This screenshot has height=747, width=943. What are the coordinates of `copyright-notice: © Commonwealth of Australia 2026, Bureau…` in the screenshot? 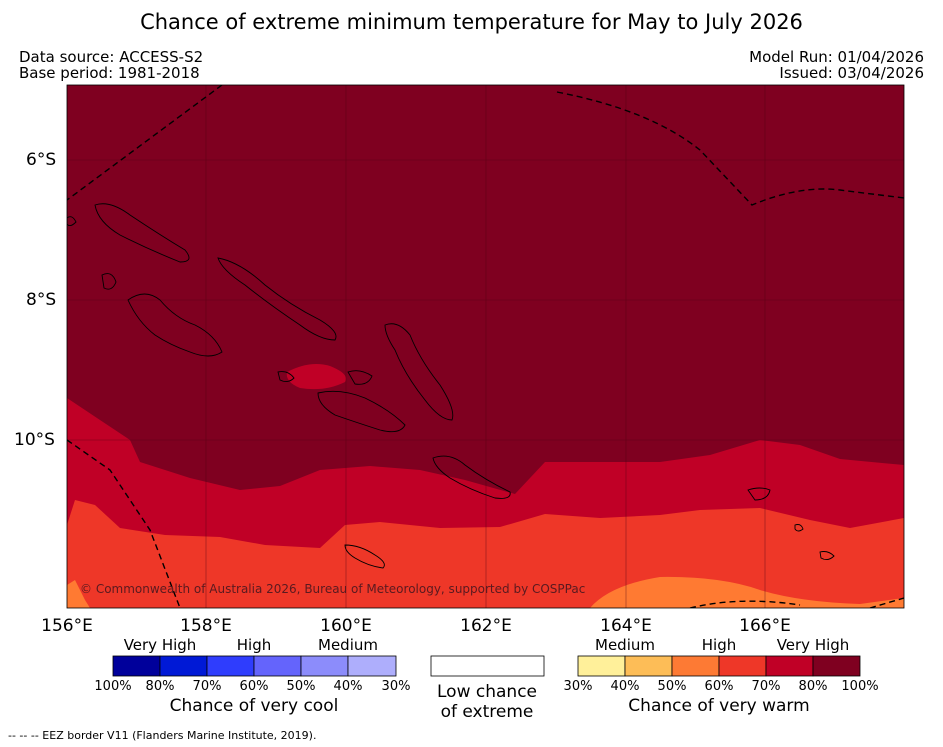 It's located at (333, 589).